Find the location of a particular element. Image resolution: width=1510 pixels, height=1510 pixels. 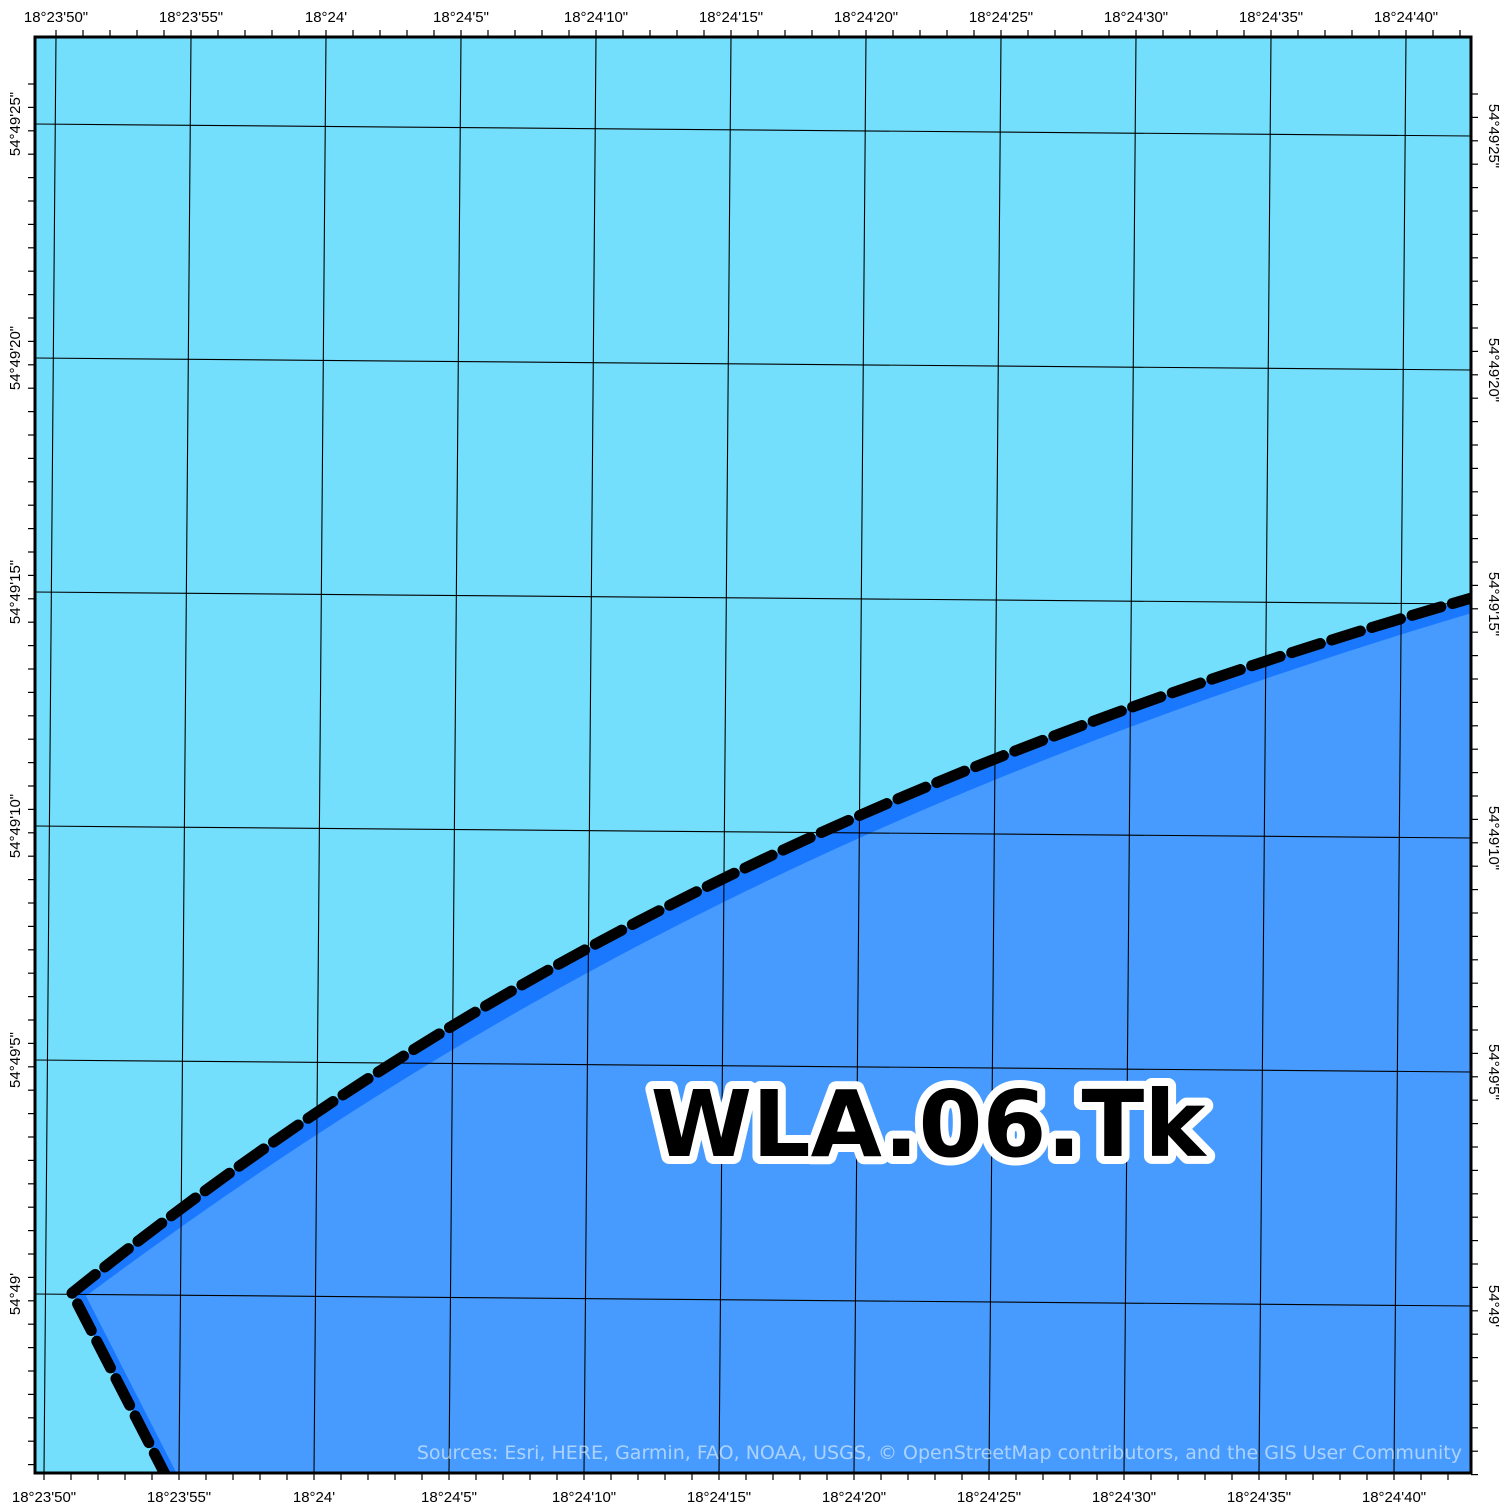

lon-label-top: 18°24'15" is located at coordinates (731, 17).